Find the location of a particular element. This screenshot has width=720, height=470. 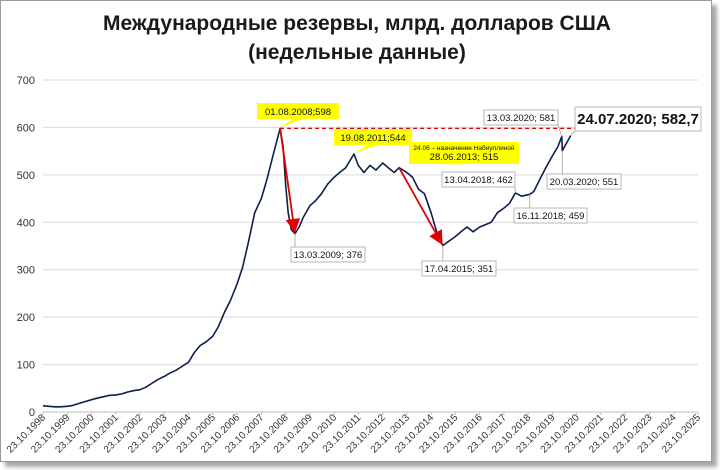

annotation-9: 24.07.2020; 582,7 is located at coordinates (636, 121).